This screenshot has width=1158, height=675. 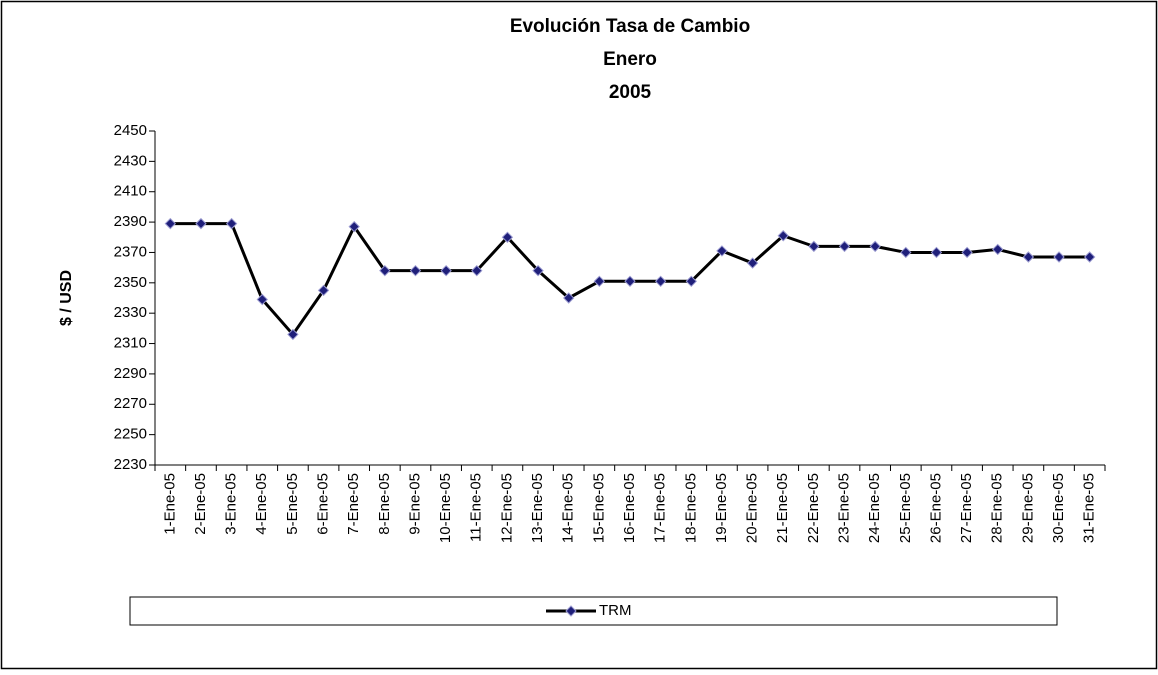 I want to click on x-tick-label: 28-Ene-05, so click(x=997, y=508).